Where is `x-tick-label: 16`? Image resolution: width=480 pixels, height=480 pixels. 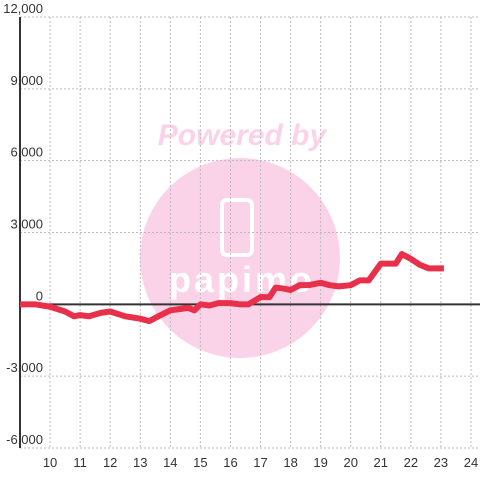
x-tick-label: 16 is located at coordinates (230, 462).